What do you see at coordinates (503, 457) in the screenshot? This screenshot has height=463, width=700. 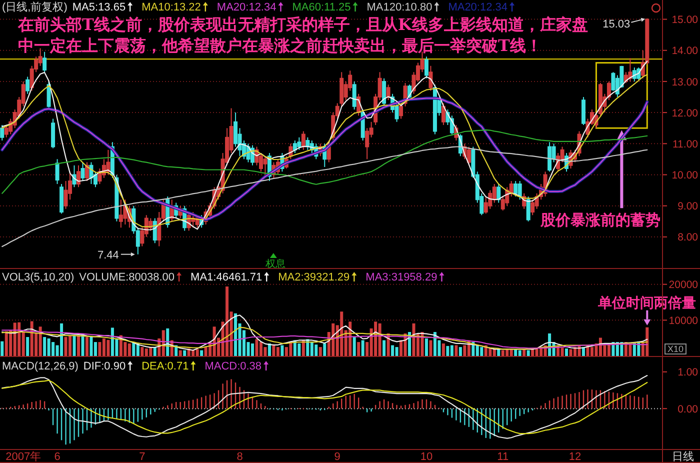 I see `x-tick-label: 11` at bounding box center [503, 457].